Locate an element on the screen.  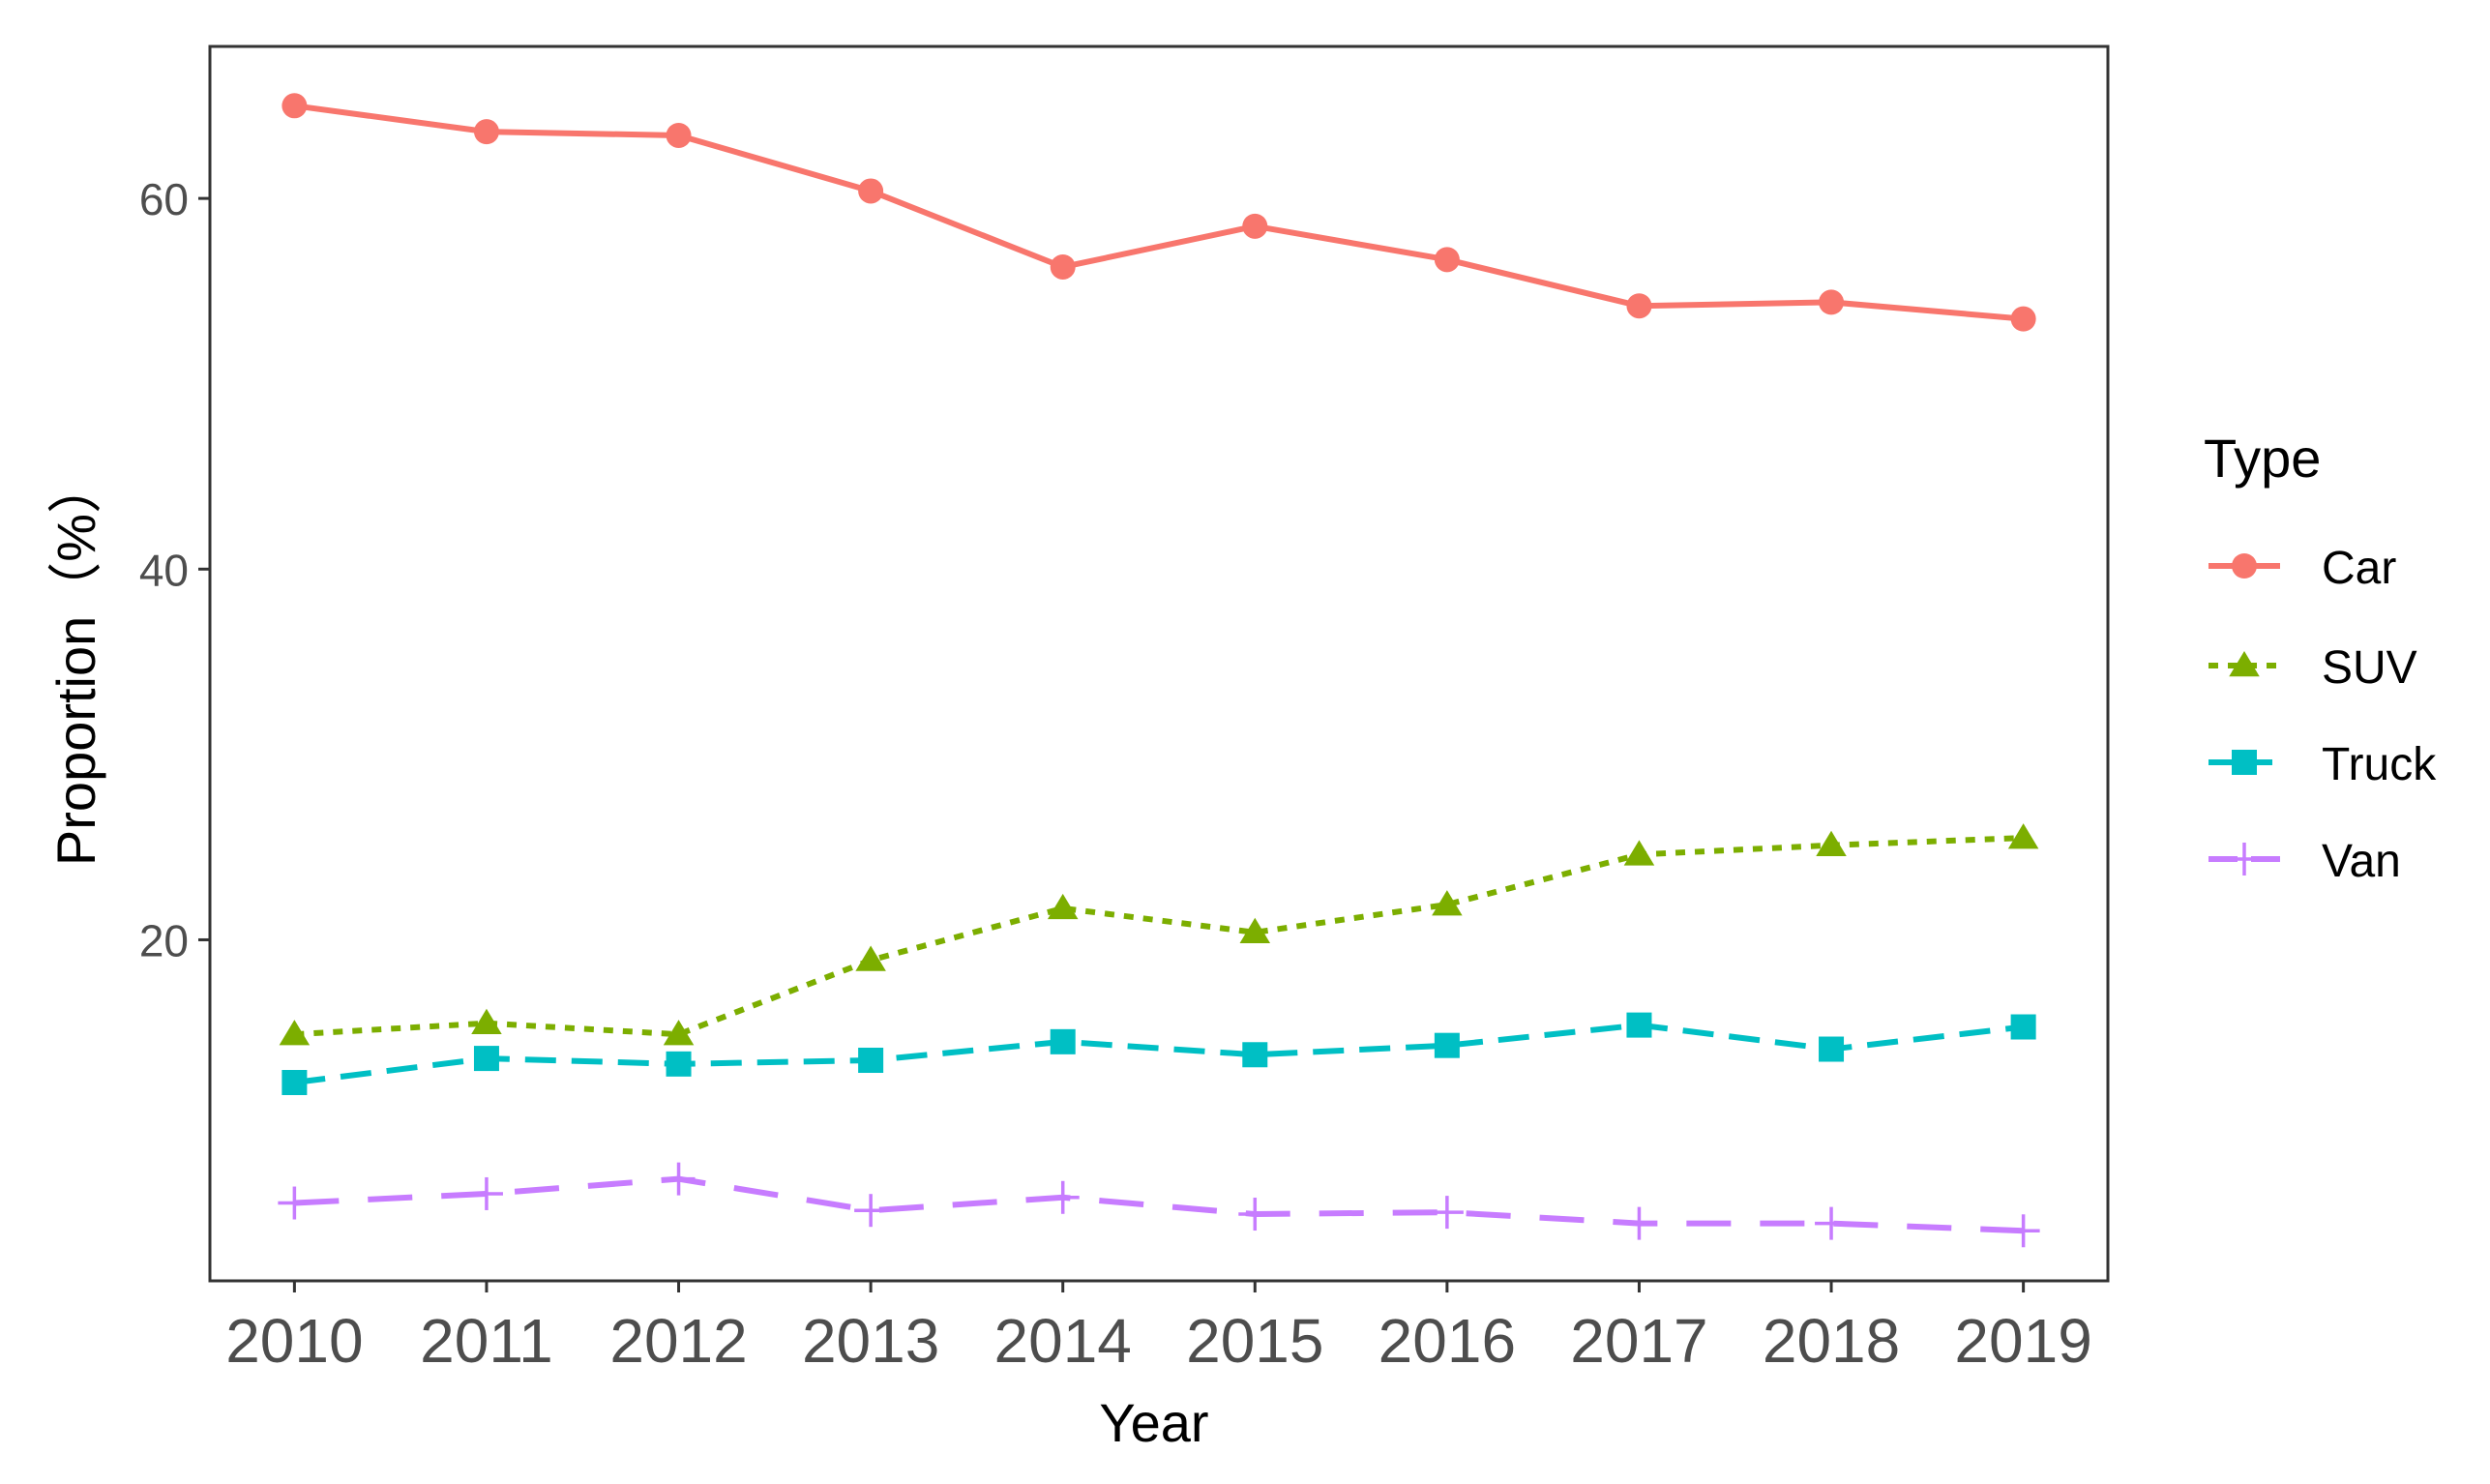
legend-item-car: Car is located at coordinates (2302, 568).